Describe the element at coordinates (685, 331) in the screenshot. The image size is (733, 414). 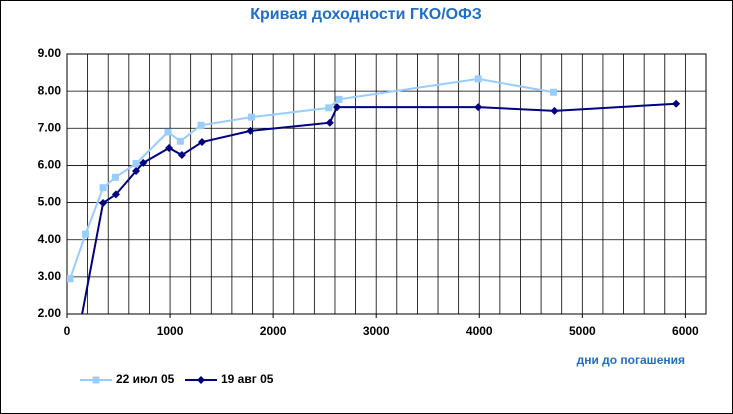
I see `x-tick-label: 6000` at that location.